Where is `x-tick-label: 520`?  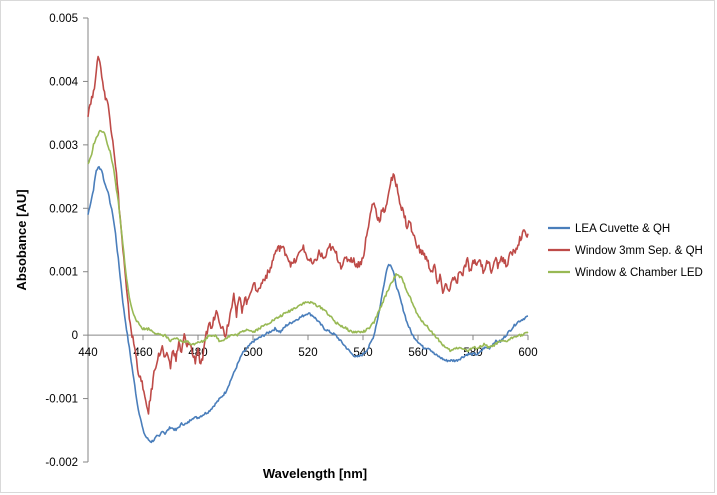
x-tick-label: 520 is located at coordinates (307, 353).